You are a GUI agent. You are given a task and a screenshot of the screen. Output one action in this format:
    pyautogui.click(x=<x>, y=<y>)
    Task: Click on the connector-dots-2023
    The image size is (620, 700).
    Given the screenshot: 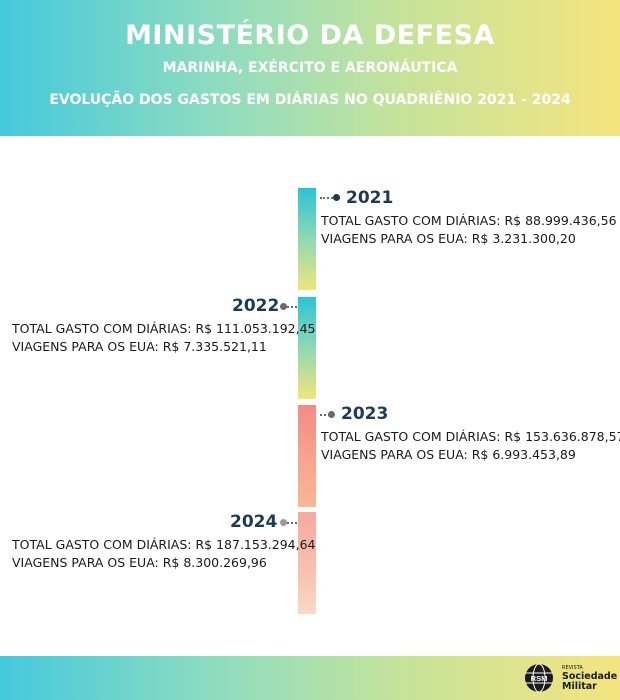 What is the action you would take?
    pyautogui.click(x=325, y=415)
    